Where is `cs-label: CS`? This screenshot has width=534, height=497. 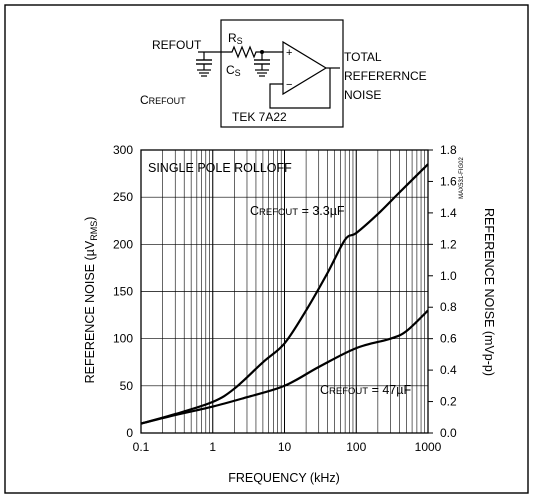
cs-label: CS is located at coordinates (233, 70).